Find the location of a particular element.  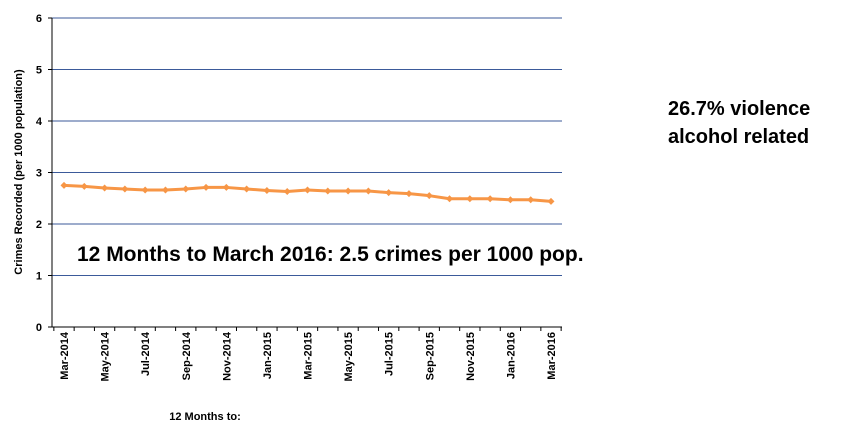

x-tick-label: Mar-2015 is located at coordinates (309, 356).